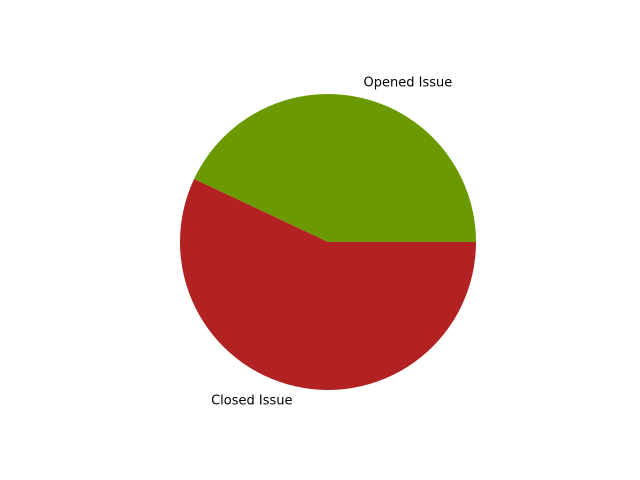  What do you see at coordinates (335, 168) in the screenshot?
I see `pie-slice-opened-issue` at bounding box center [335, 168].